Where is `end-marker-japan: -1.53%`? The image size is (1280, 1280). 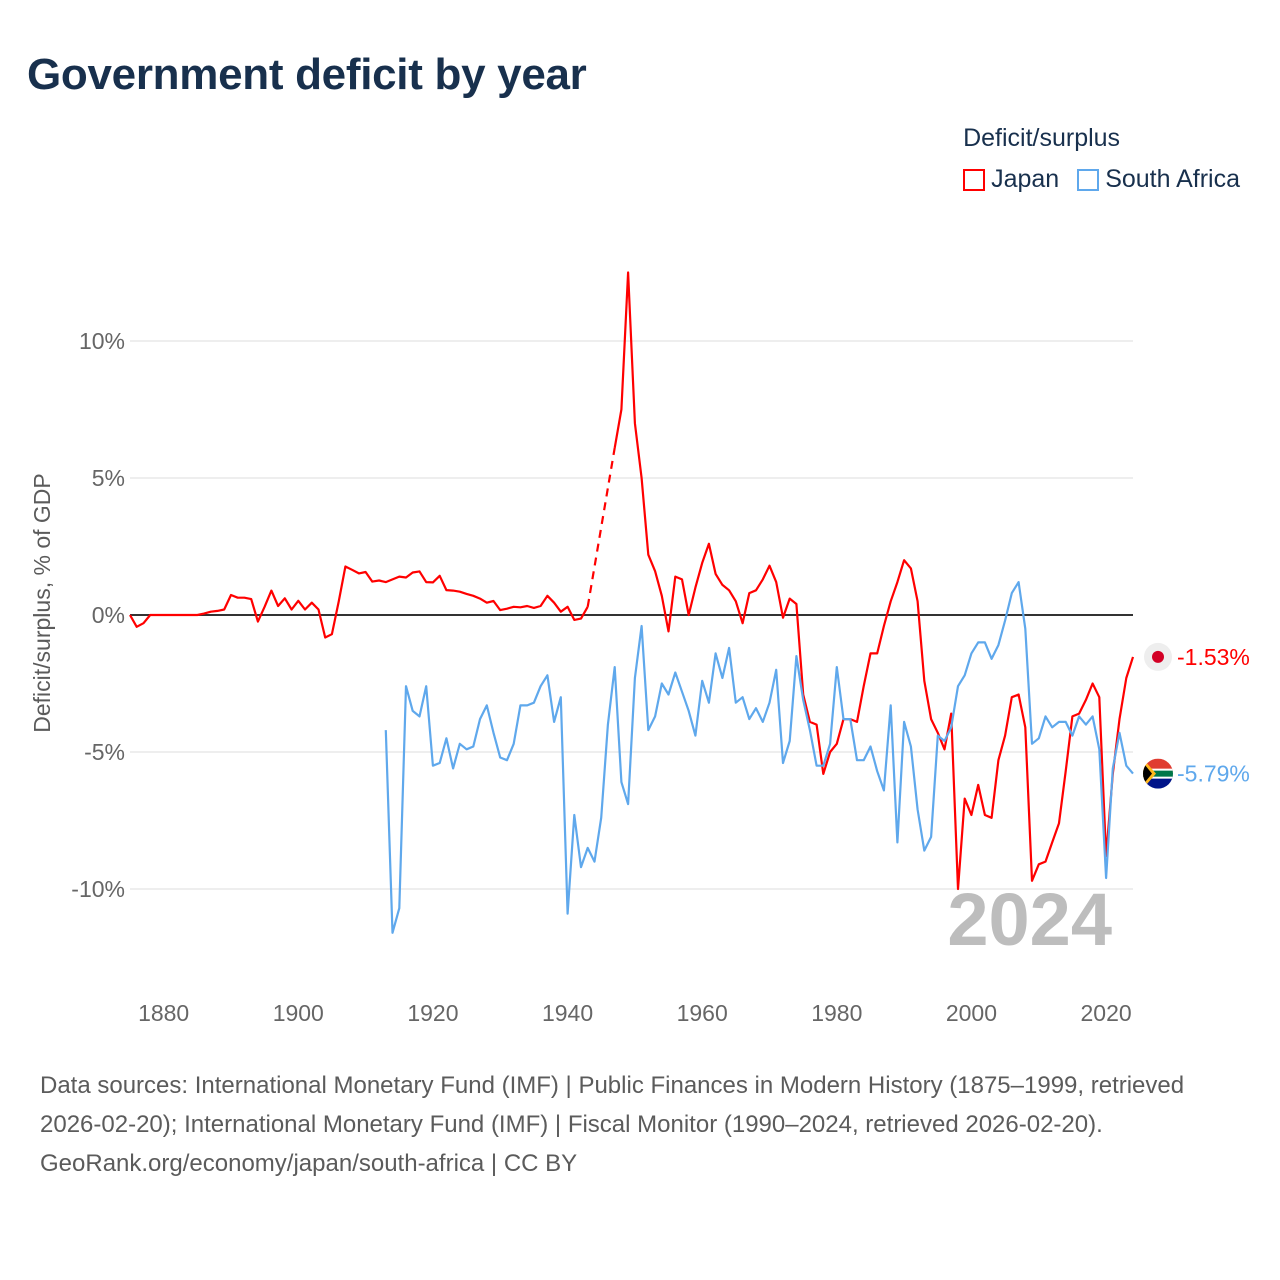 end-marker-japan: -1.53% is located at coordinates (1197, 656).